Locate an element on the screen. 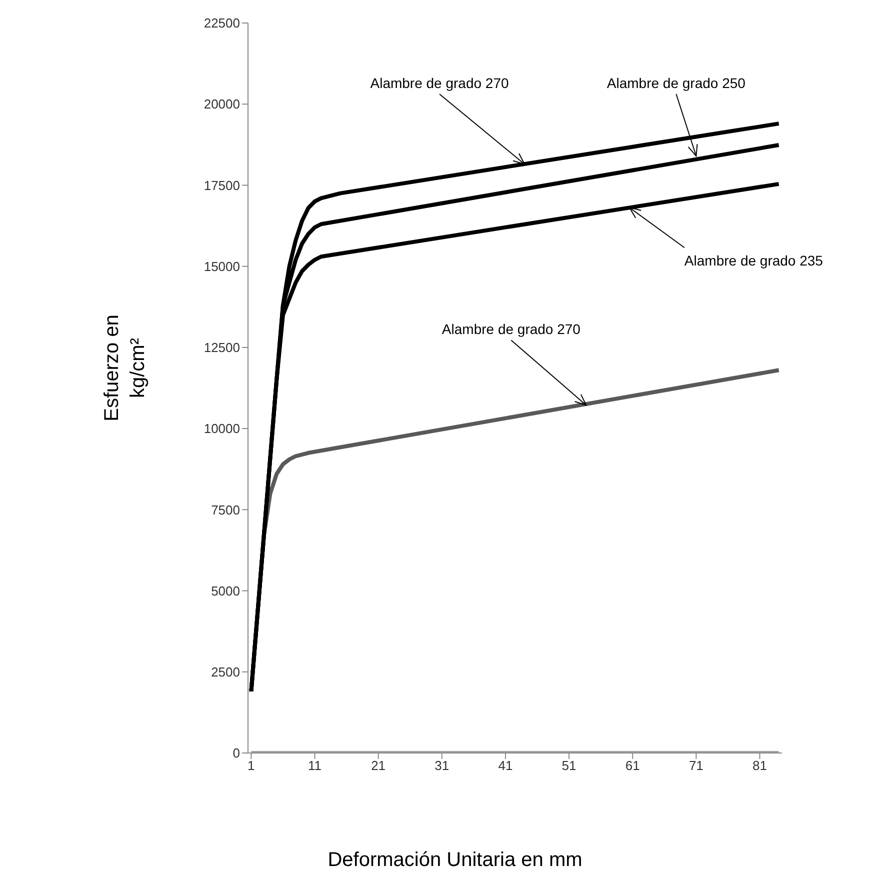 The width and height of the screenshot is (877, 894). x-tick-label: 1 is located at coordinates (251, 766).